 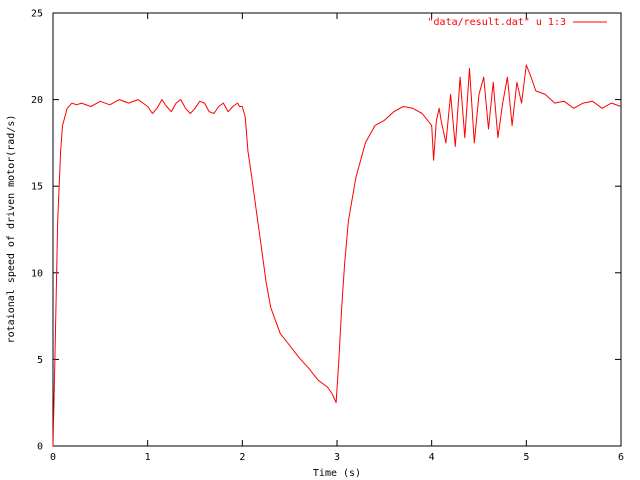 I want to click on x-tick-label: 2, so click(x=242, y=457).